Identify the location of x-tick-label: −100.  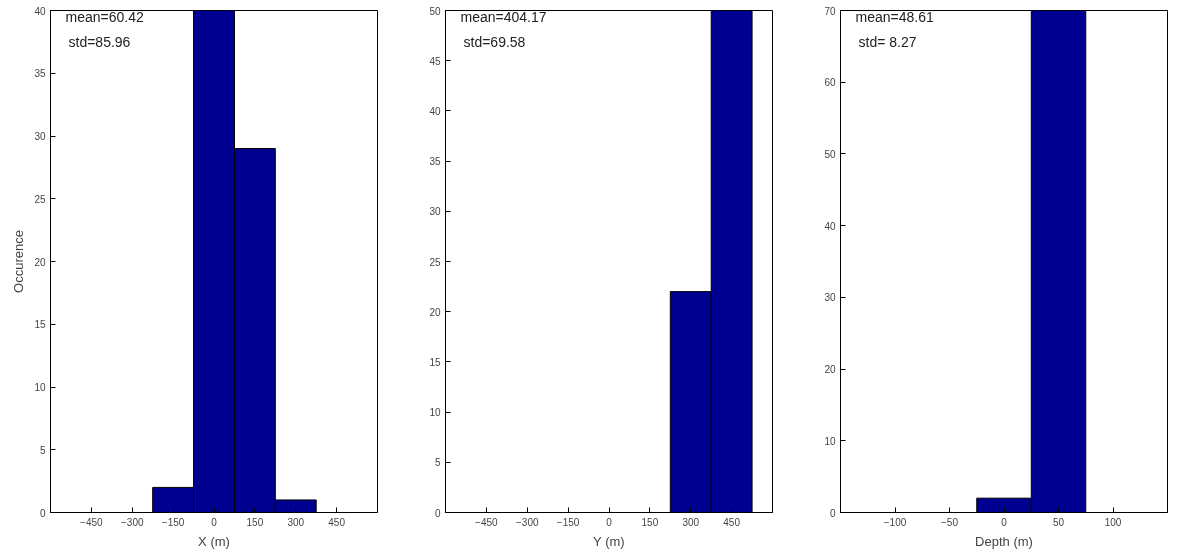
(895, 522).